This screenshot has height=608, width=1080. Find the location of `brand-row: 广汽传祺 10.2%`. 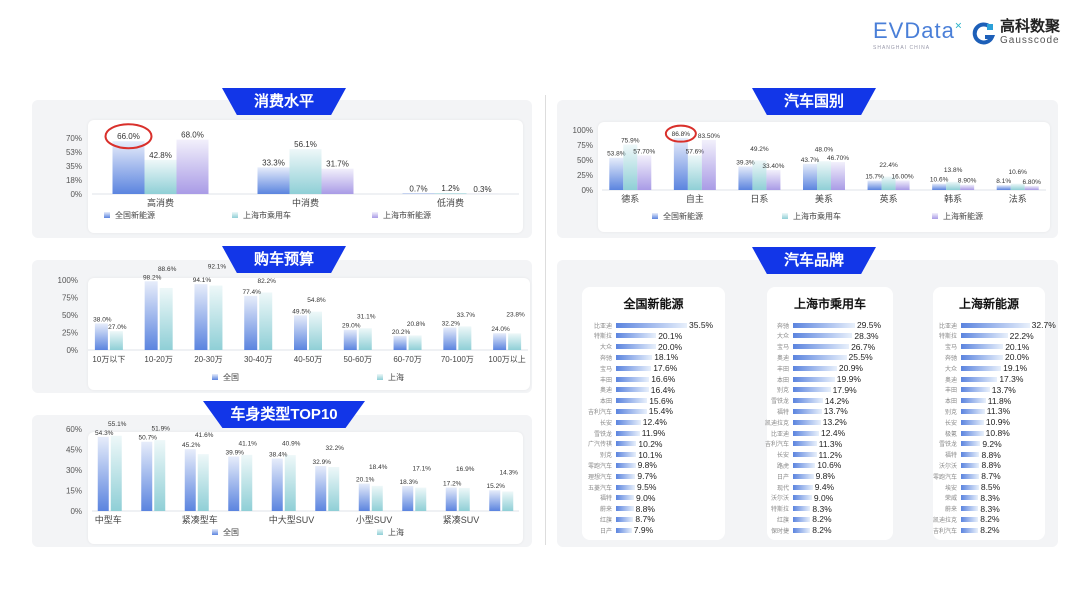

brand-row: 广汽传祺 10.2% is located at coordinates (618, 444).